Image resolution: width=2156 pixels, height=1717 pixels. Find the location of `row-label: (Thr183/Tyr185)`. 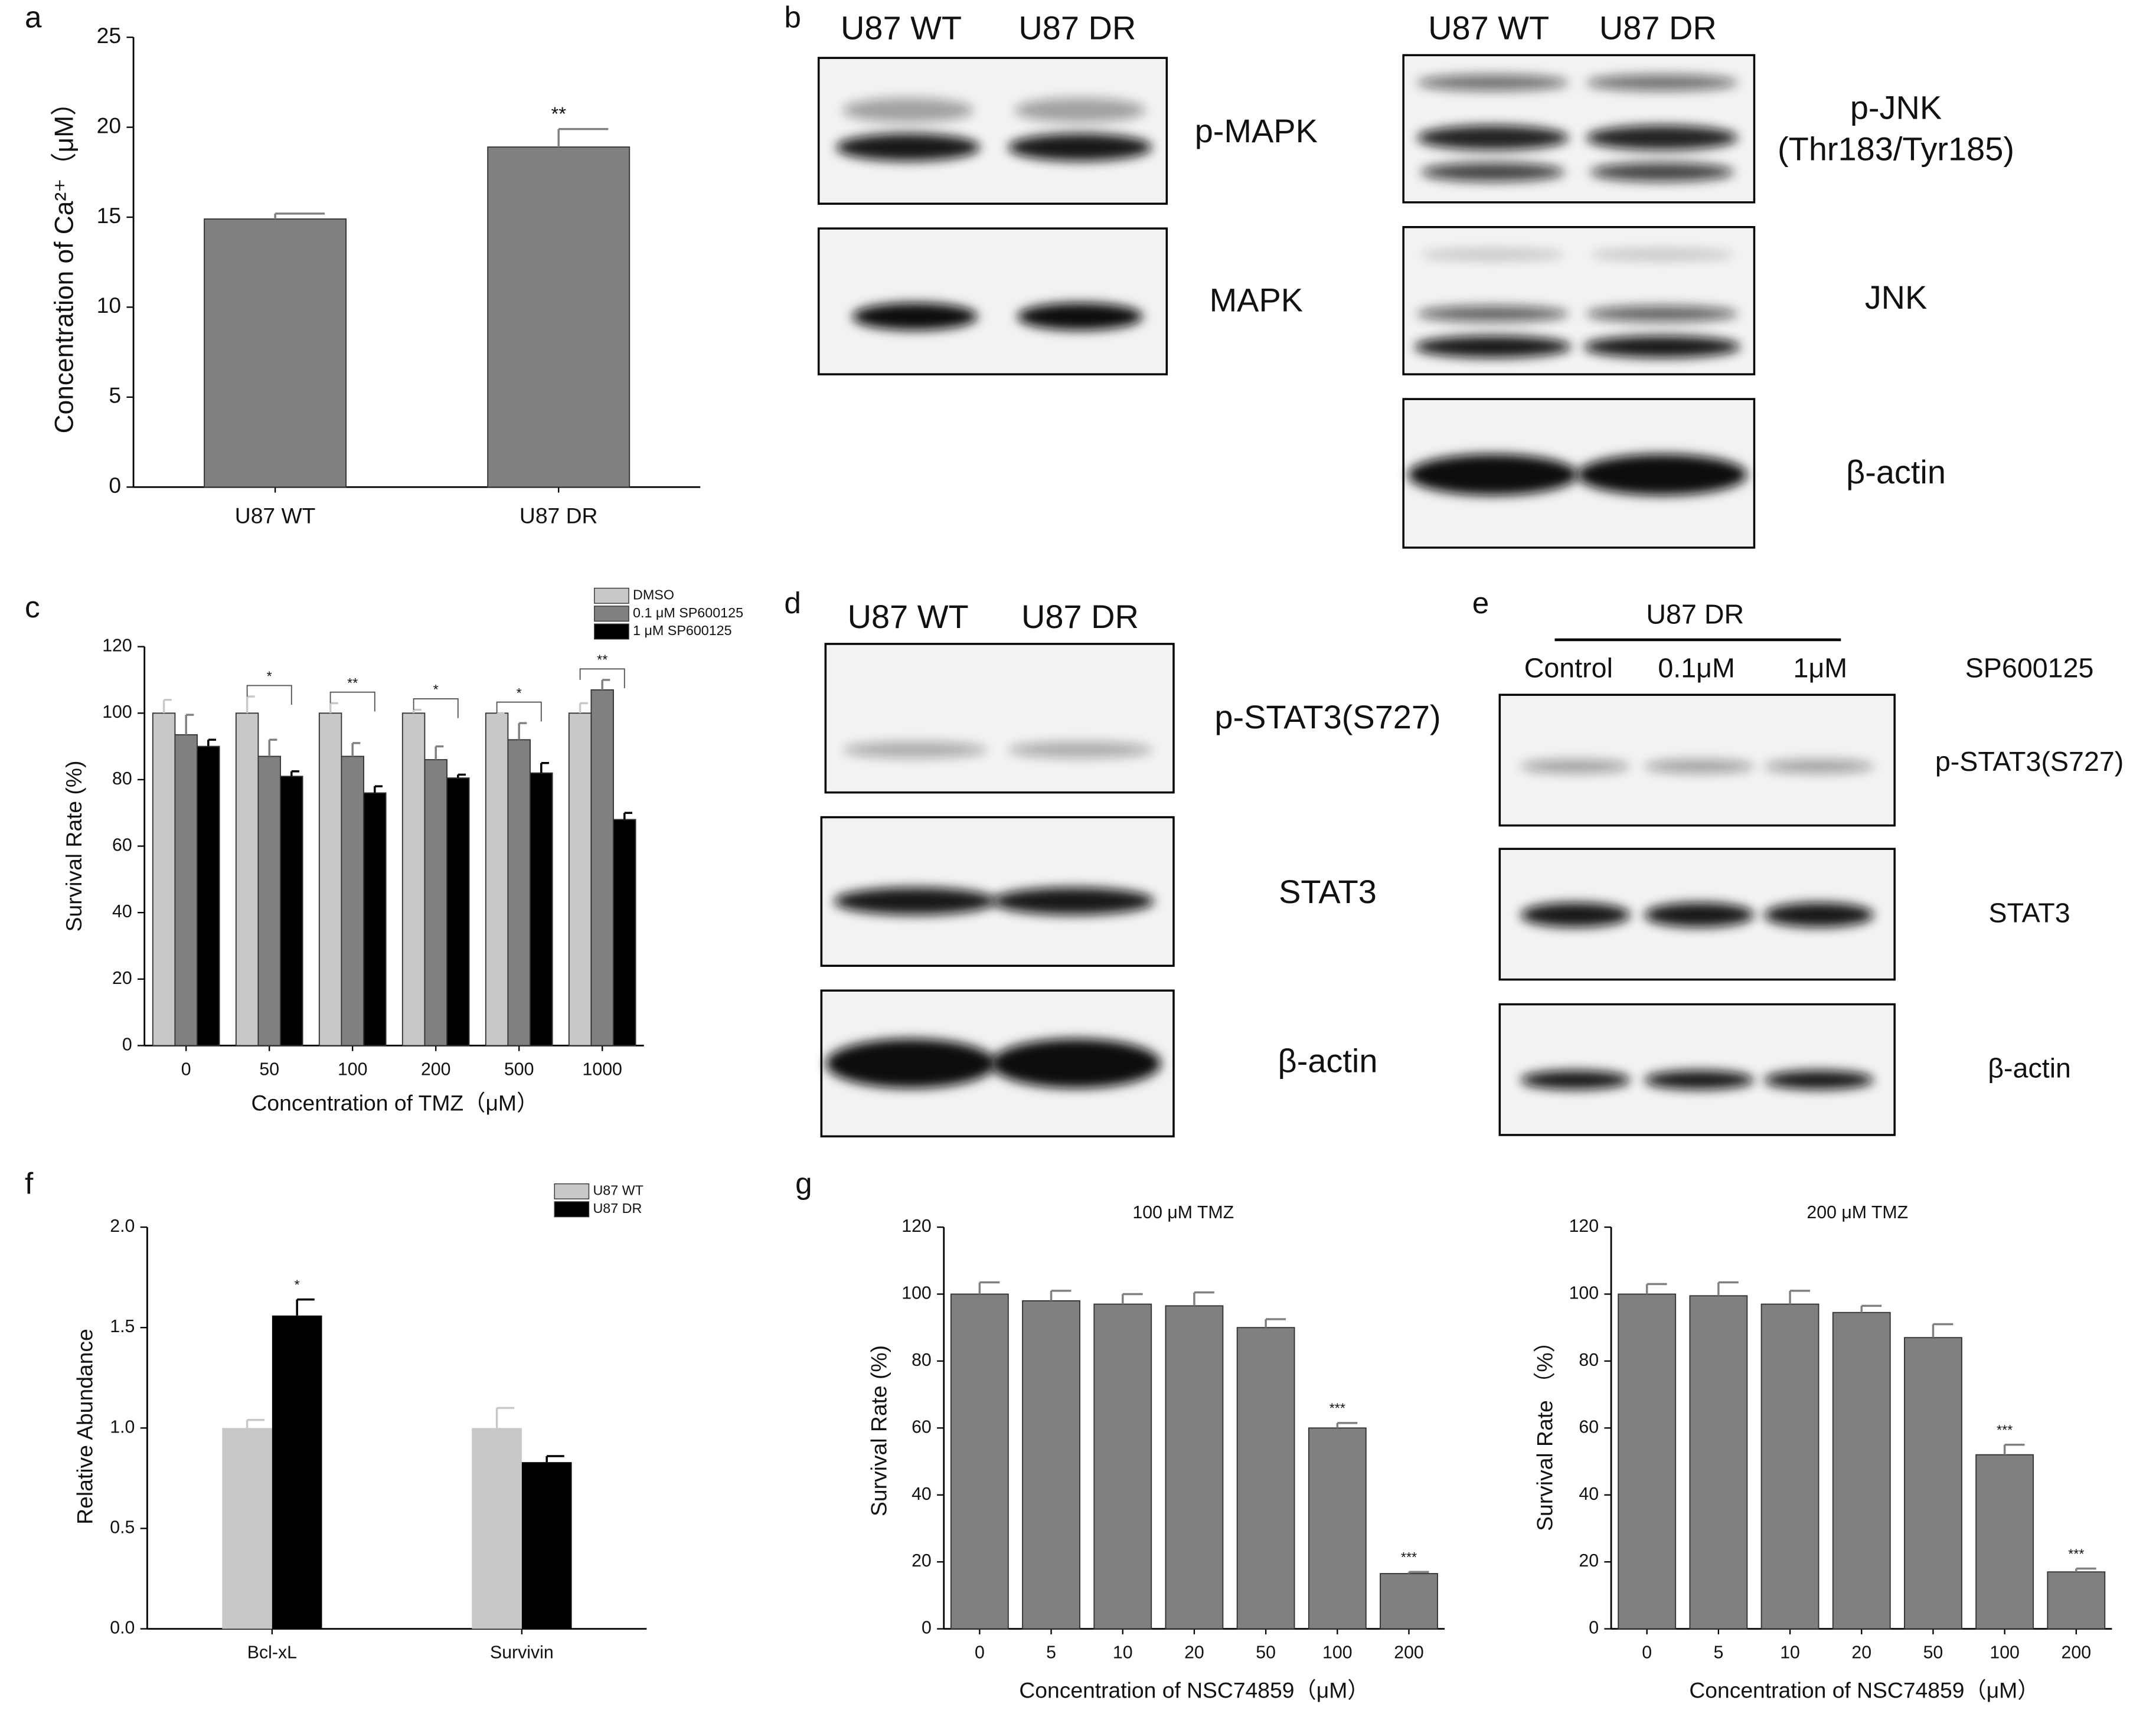

row-label: (Thr183/Tyr185) is located at coordinates (1896, 148).